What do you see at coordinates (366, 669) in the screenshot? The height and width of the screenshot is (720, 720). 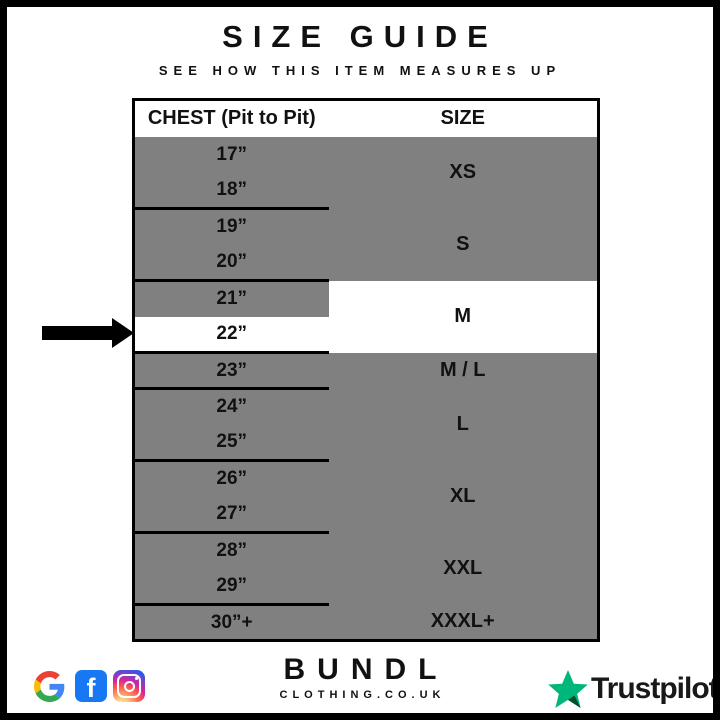 I see `brand-name: BUNDL` at bounding box center [366, 669].